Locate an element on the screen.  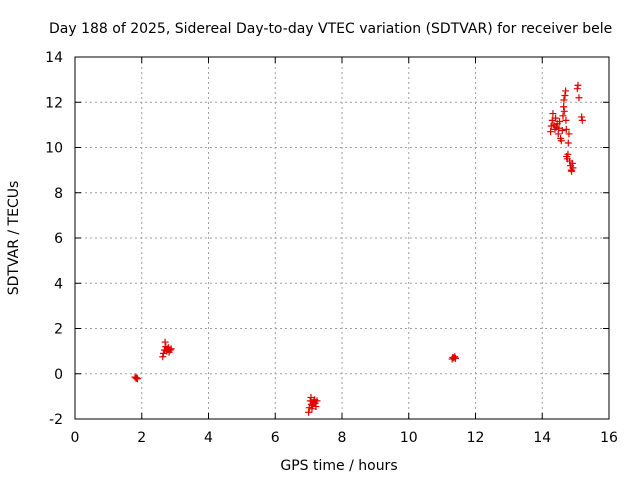
y-tick-label: 12 is located at coordinates (54, 103).